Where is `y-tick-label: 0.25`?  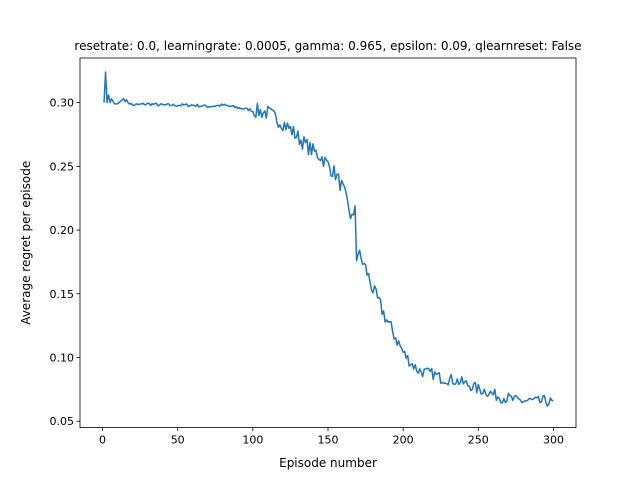 y-tick-label: 0.25 is located at coordinates (62, 166).